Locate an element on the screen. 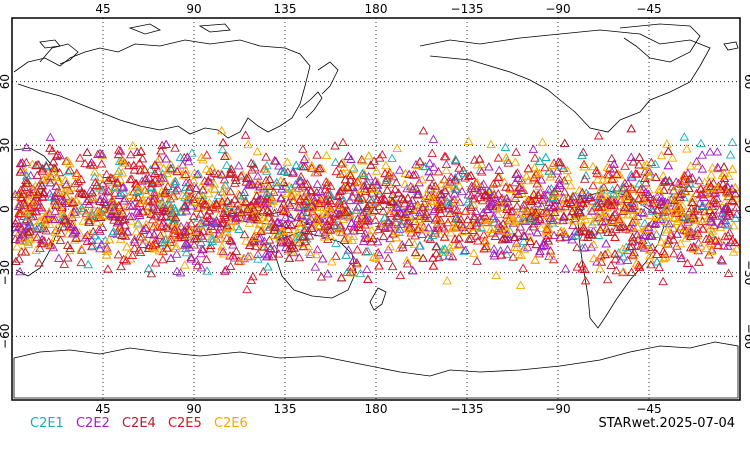 Image resolution: width=750 pixels, height=450 pixels. lon-tick-label-top: −90 is located at coordinates (557, 9).